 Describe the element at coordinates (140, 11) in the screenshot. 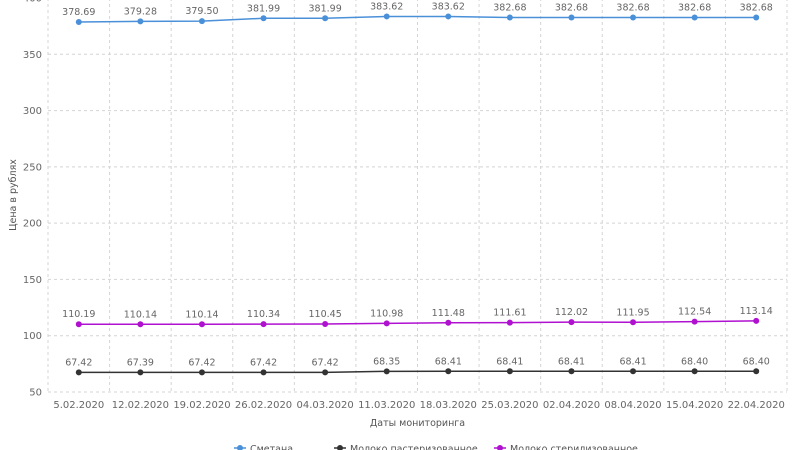

I see `data-label: 379.28` at that location.